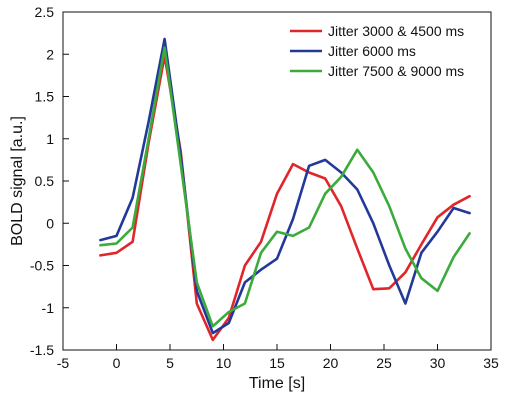 This screenshot has width=506, height=401. Describe the element at coordinates (48, 308) in the screenshot. I see `y-tick-label: -1` at that location.